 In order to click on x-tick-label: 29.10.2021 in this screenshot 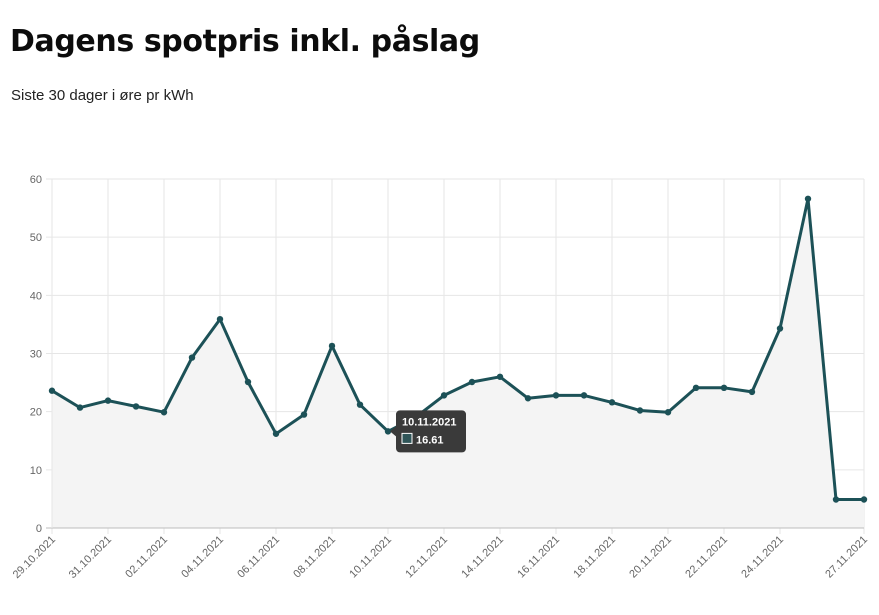, I will do `click(34, 557)`.